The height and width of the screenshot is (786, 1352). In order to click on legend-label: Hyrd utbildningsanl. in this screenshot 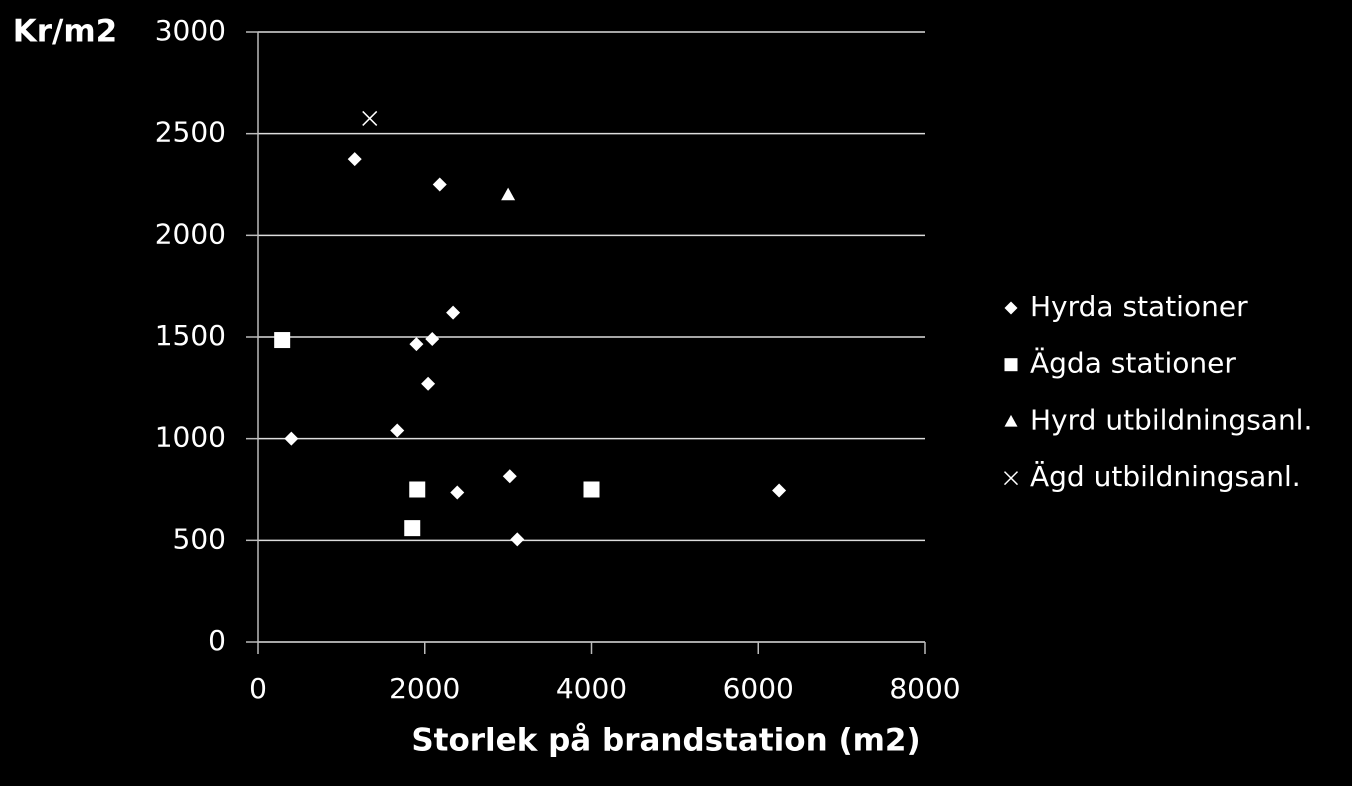, I will do `click(1171, 419)`.